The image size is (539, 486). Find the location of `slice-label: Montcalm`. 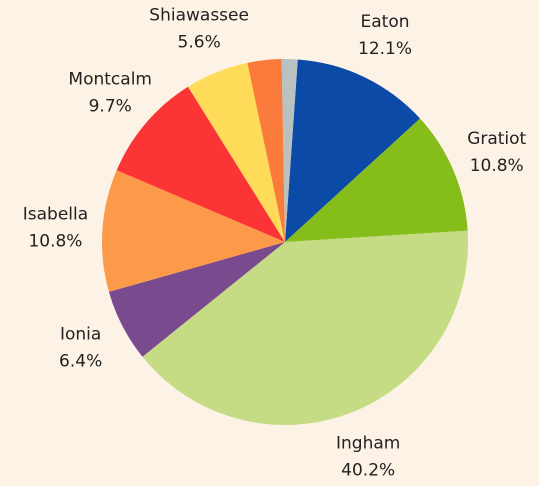

slice-label: Montcalm is located at coordinates (110, 80).